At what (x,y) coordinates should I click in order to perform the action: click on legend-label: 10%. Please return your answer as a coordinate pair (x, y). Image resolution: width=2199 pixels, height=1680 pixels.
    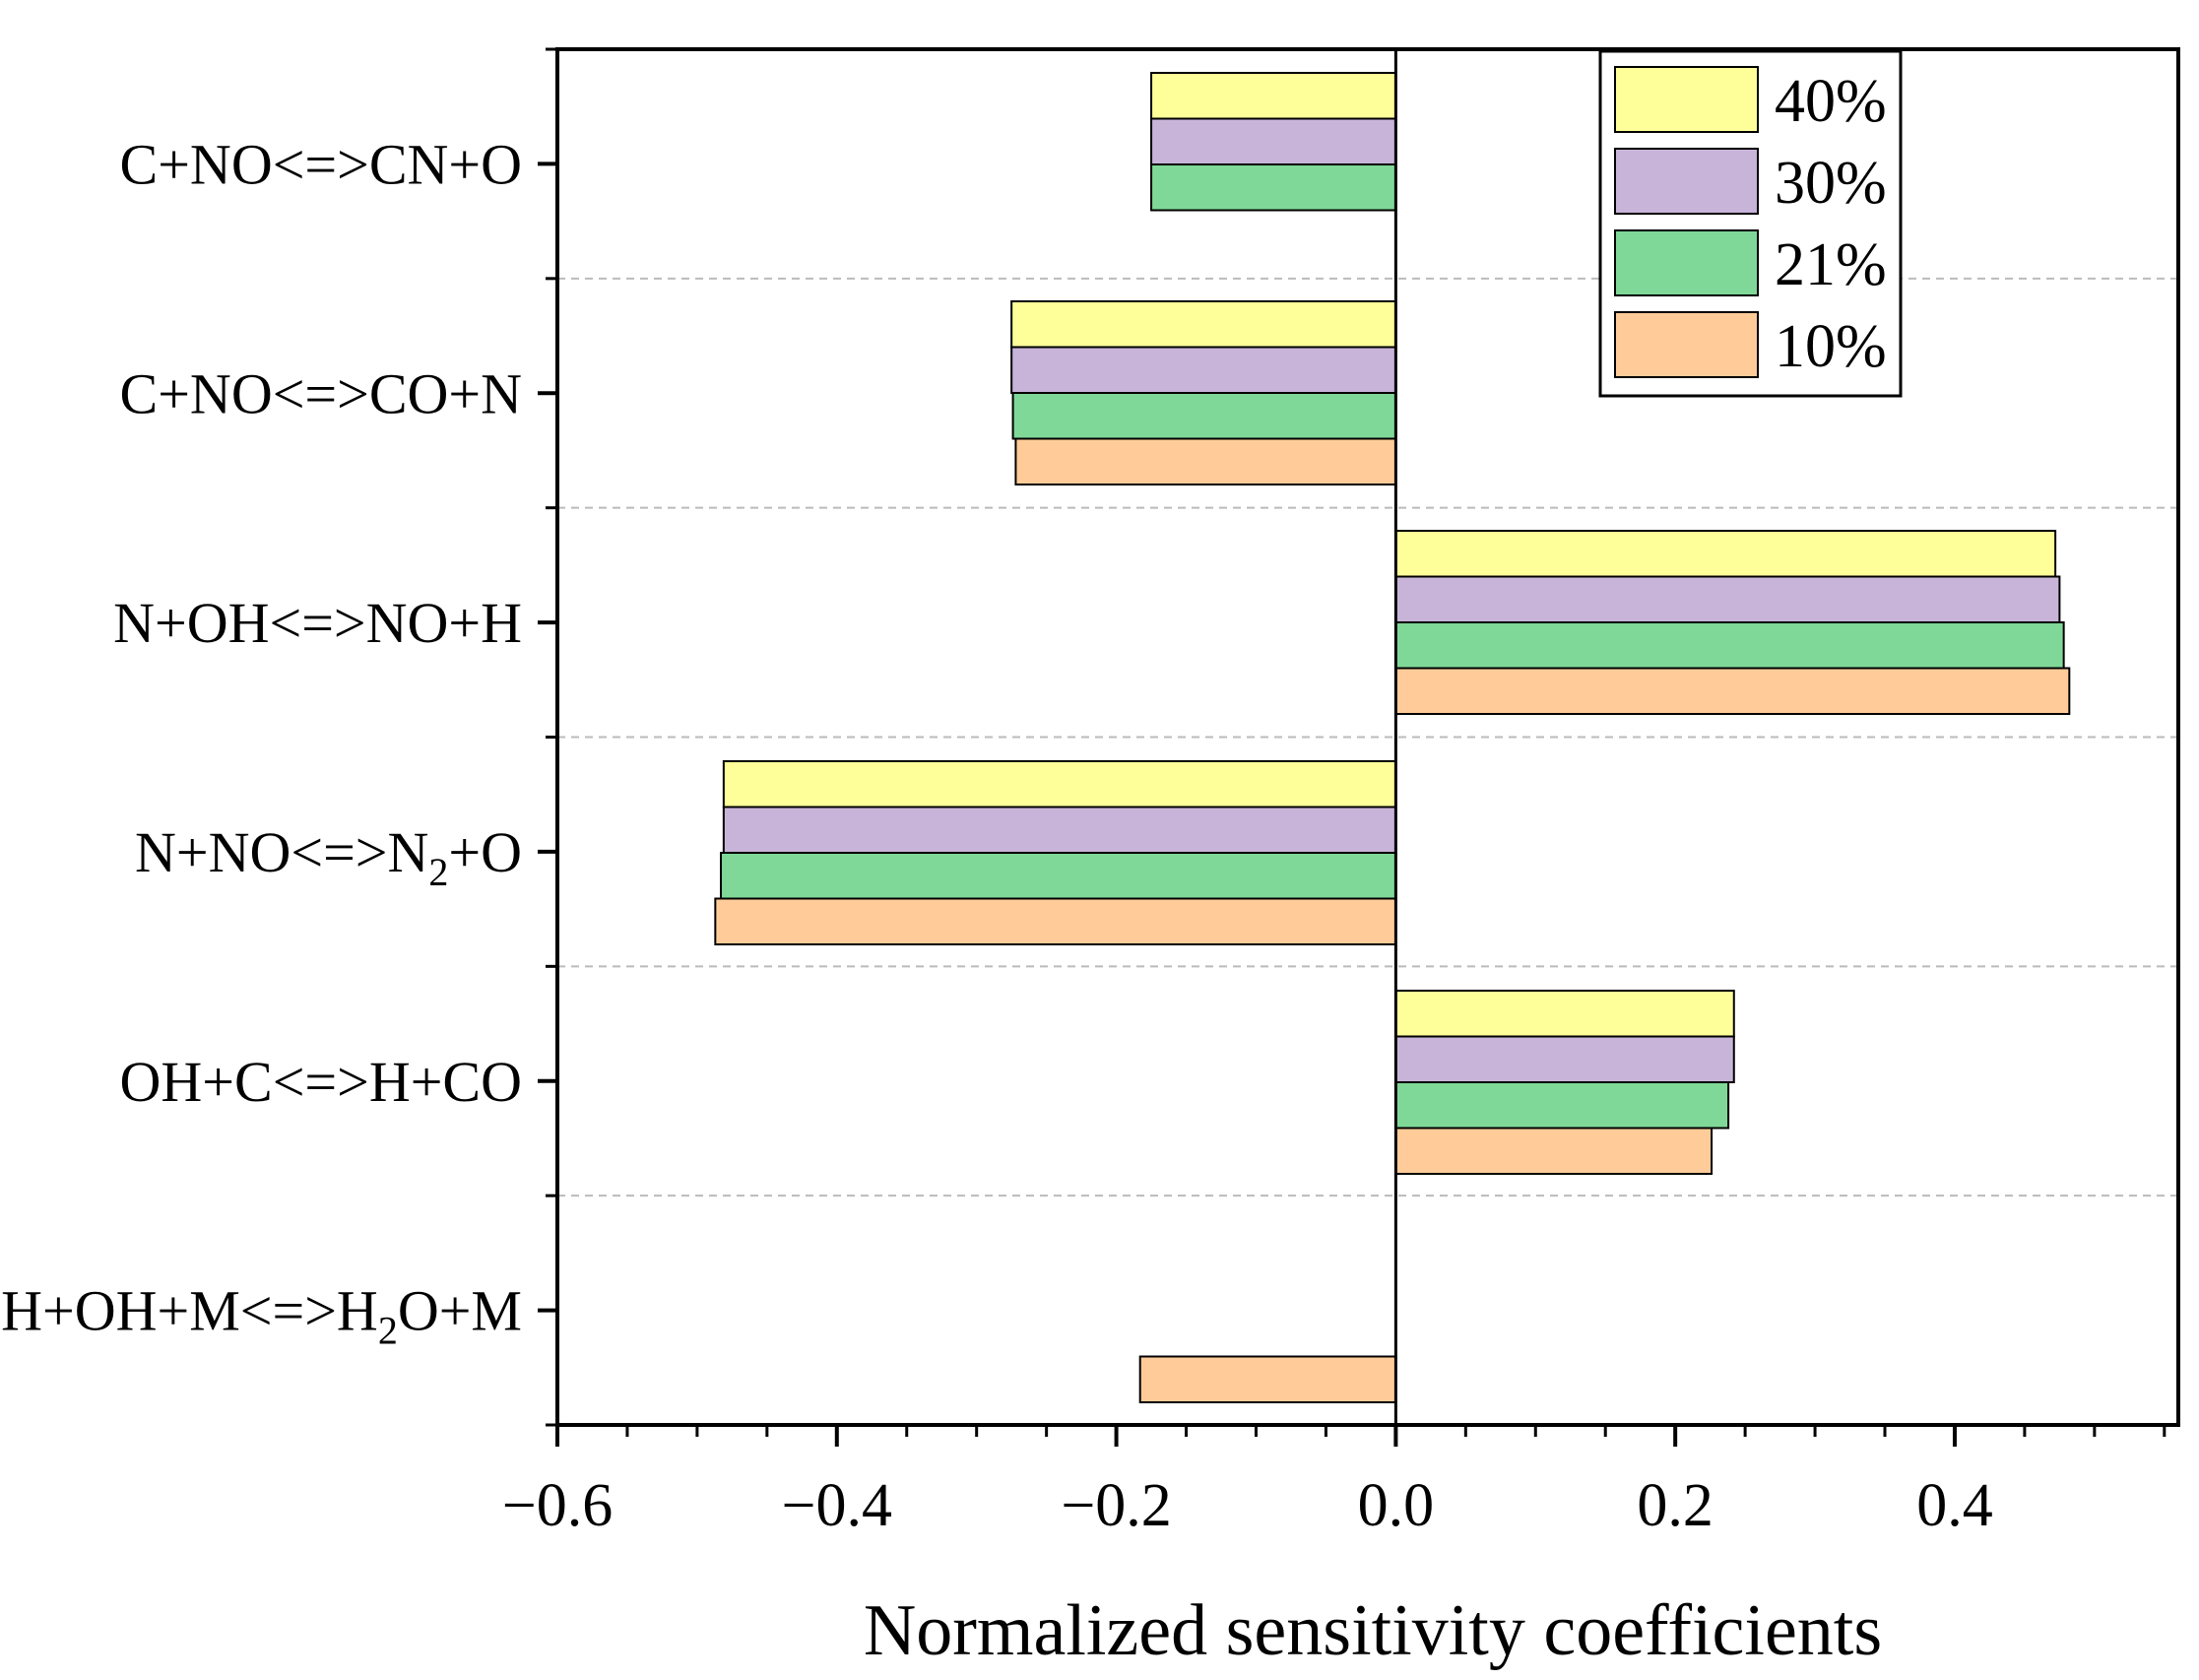
    Looking at the image, I should click on (1831, 346).